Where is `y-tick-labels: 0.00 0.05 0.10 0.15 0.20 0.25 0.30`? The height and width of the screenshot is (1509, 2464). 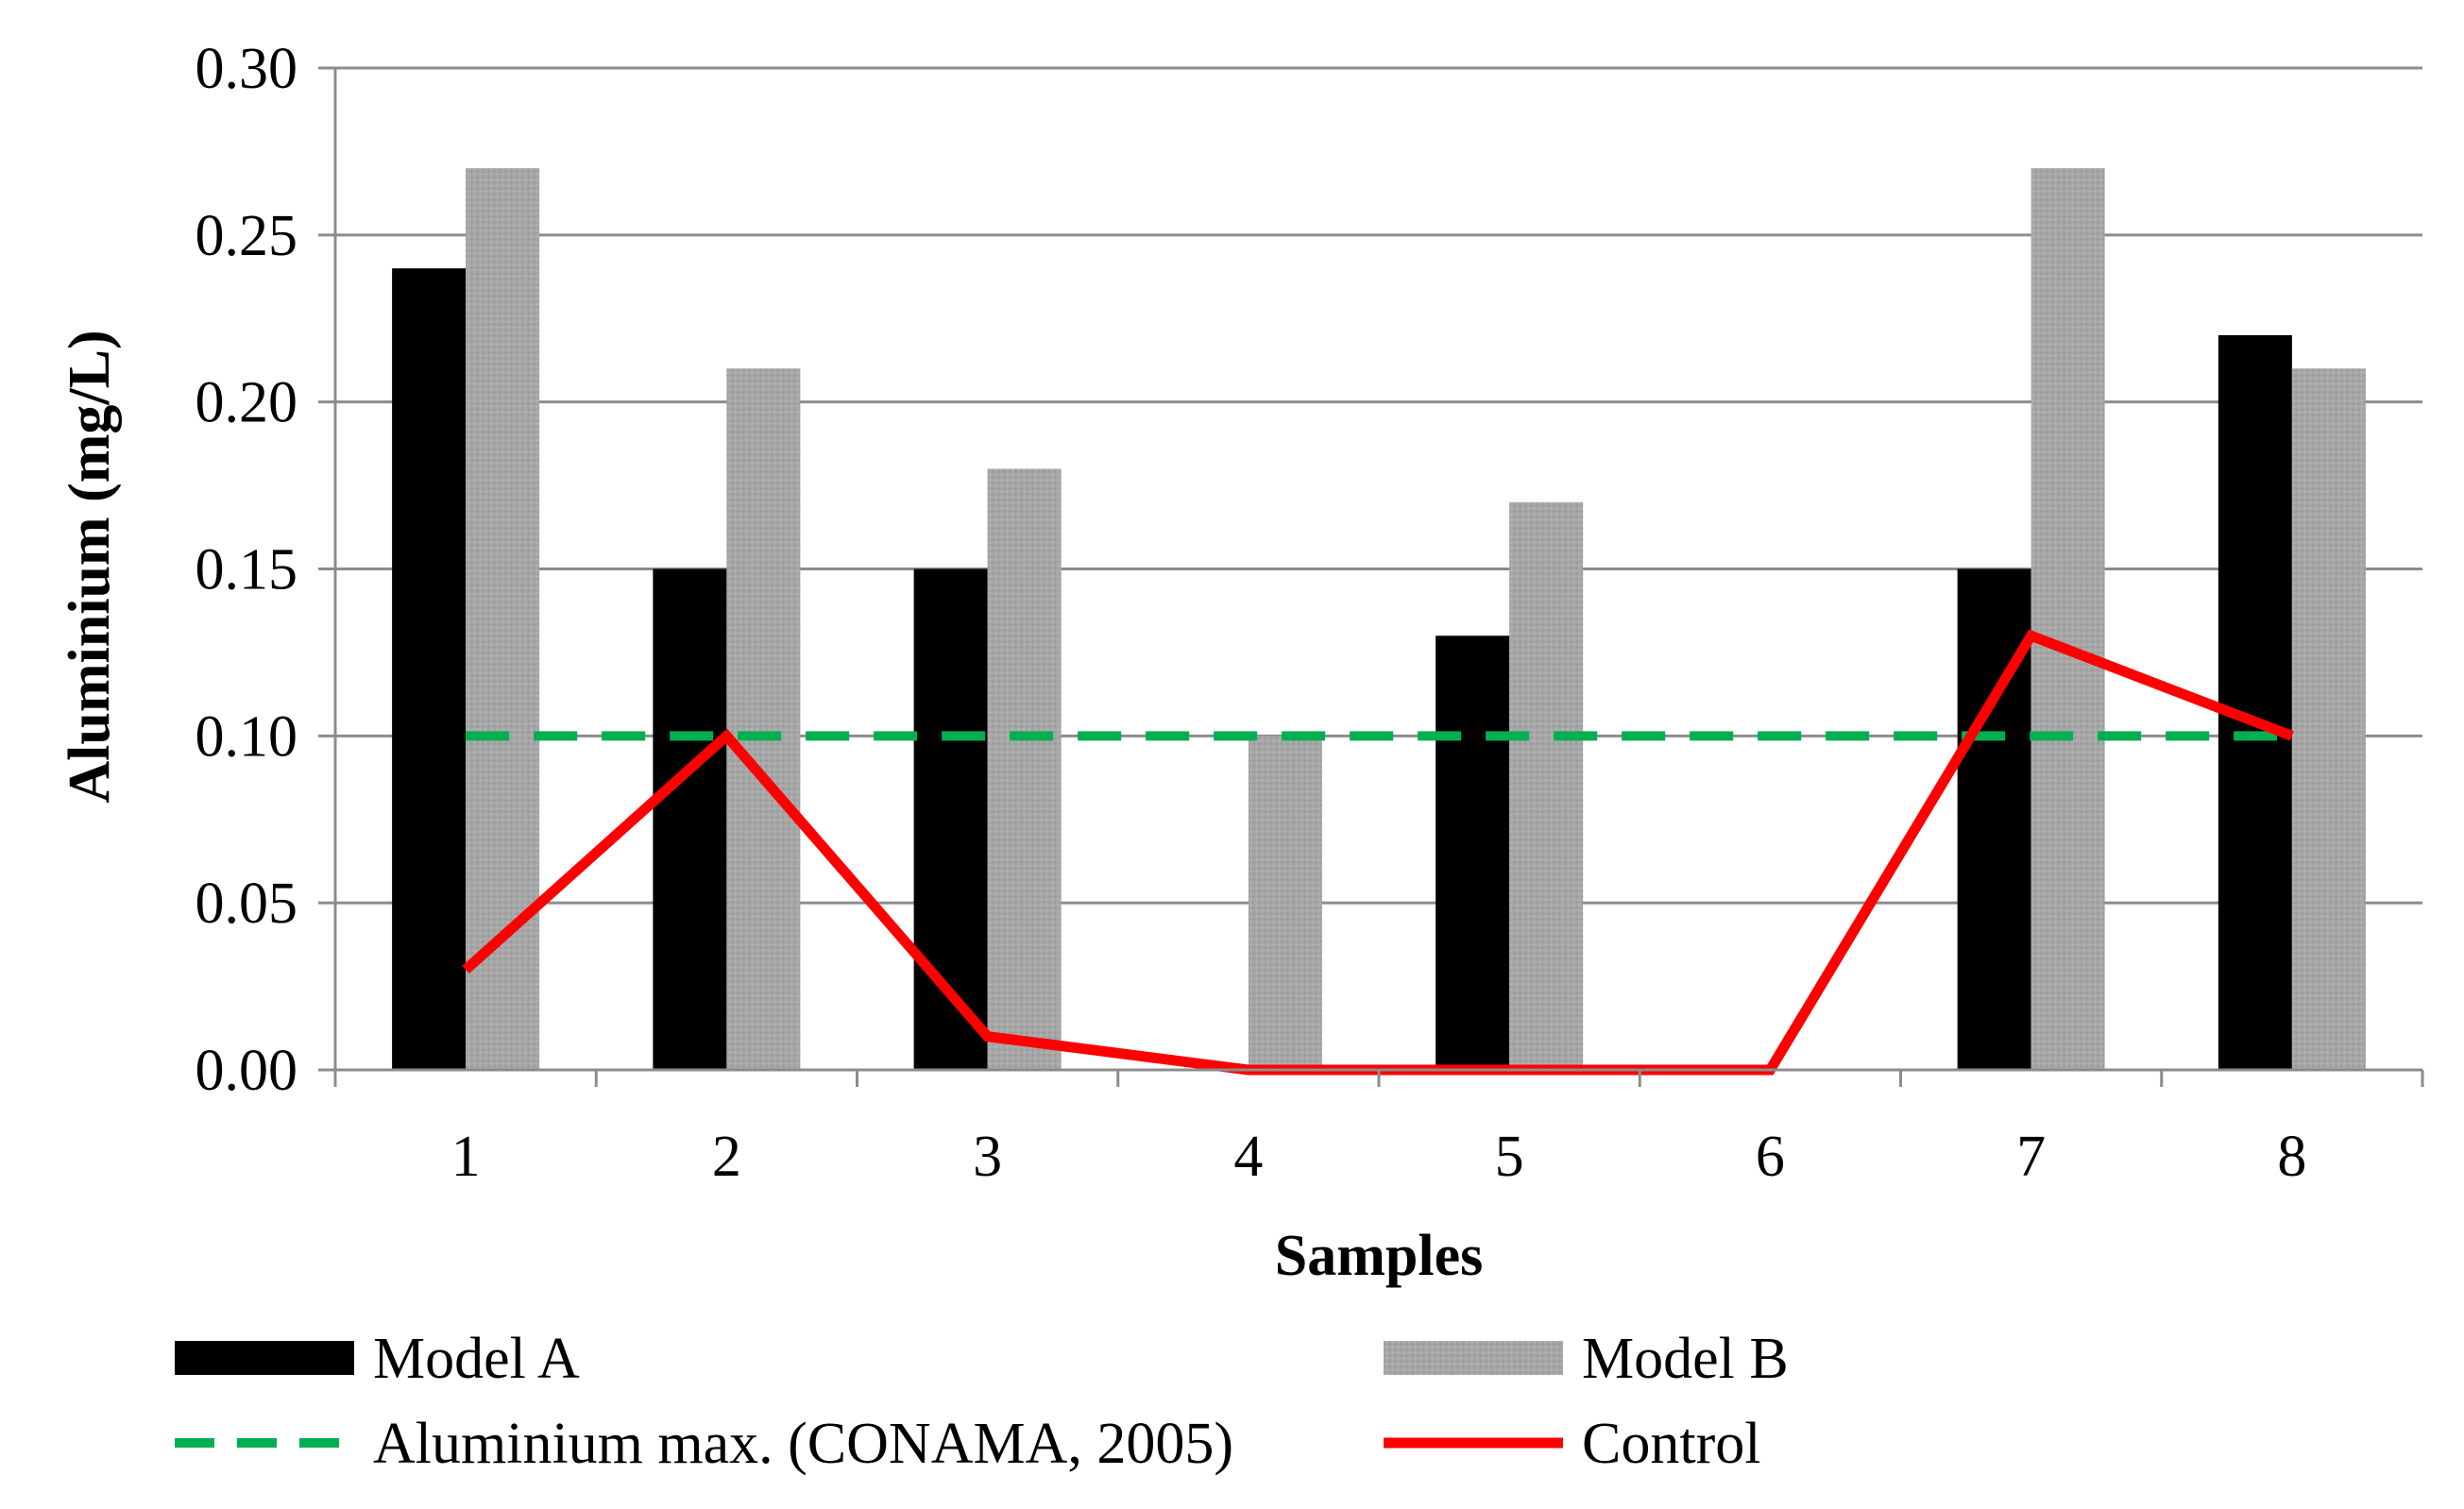 y-tick-labels: 0.00 0.05 0.10 0.15 0.20 0.25 0.30 is located at coordinates (247, 570).